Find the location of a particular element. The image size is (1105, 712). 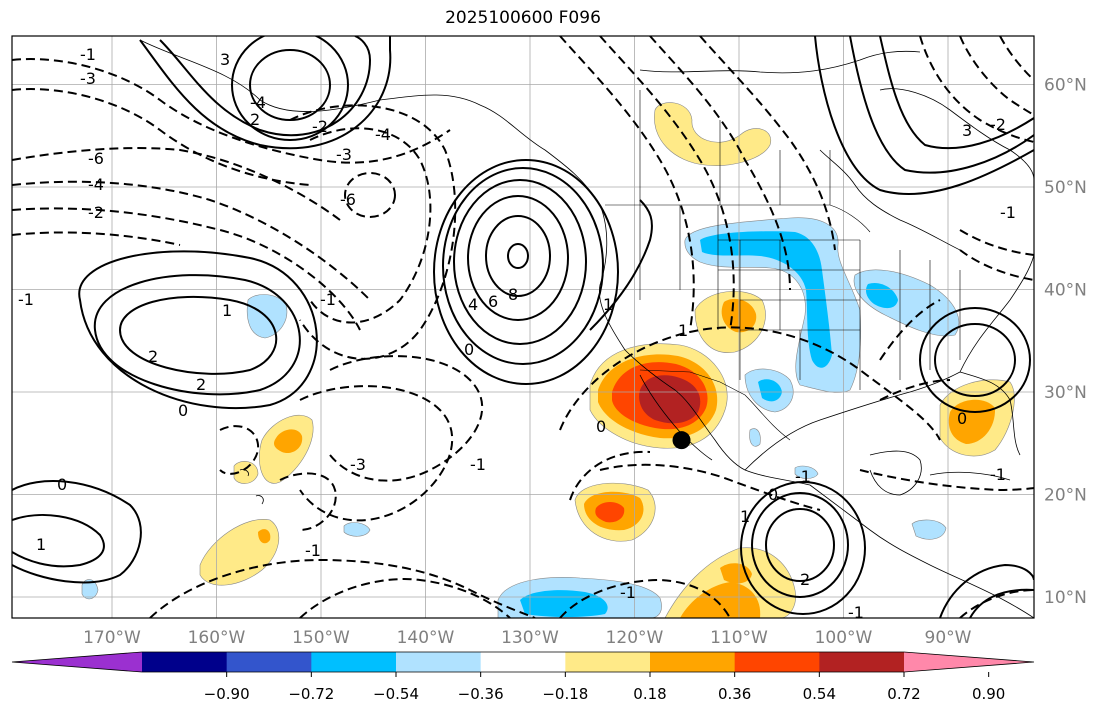

warm-area-eastern-pacific-red is located at coordinates (610, 512).